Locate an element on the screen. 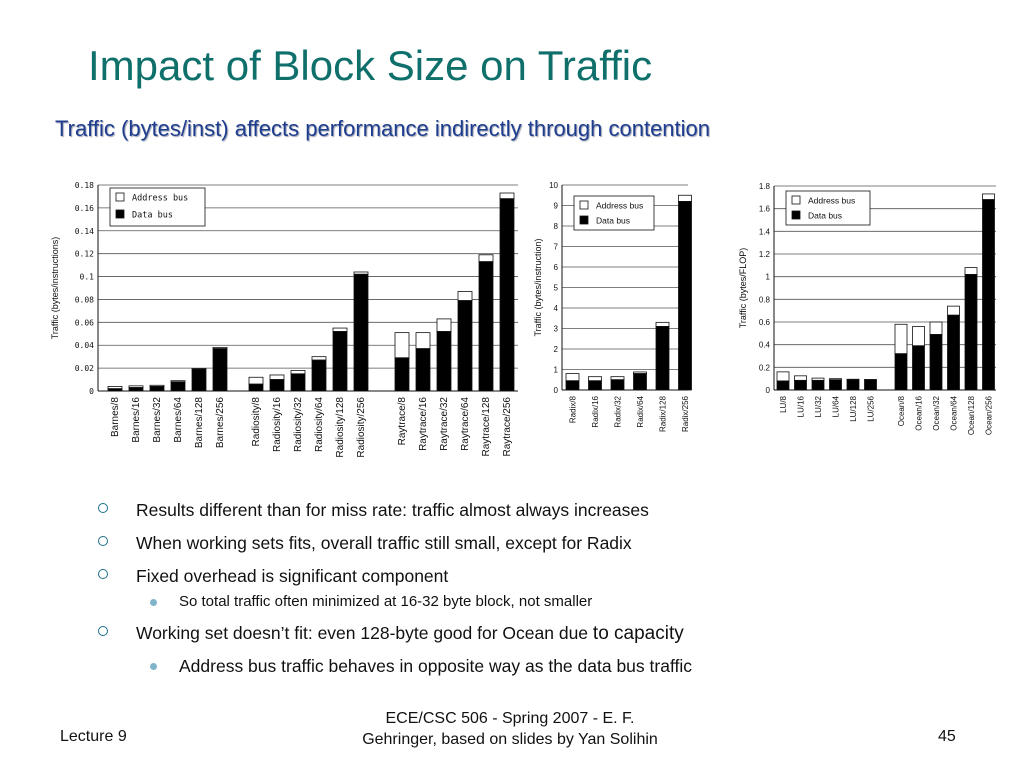 Image resolution: width=1024 pixels, height=768 pixels. x-category-label: LU/128 is located at coordinates (853, 408).